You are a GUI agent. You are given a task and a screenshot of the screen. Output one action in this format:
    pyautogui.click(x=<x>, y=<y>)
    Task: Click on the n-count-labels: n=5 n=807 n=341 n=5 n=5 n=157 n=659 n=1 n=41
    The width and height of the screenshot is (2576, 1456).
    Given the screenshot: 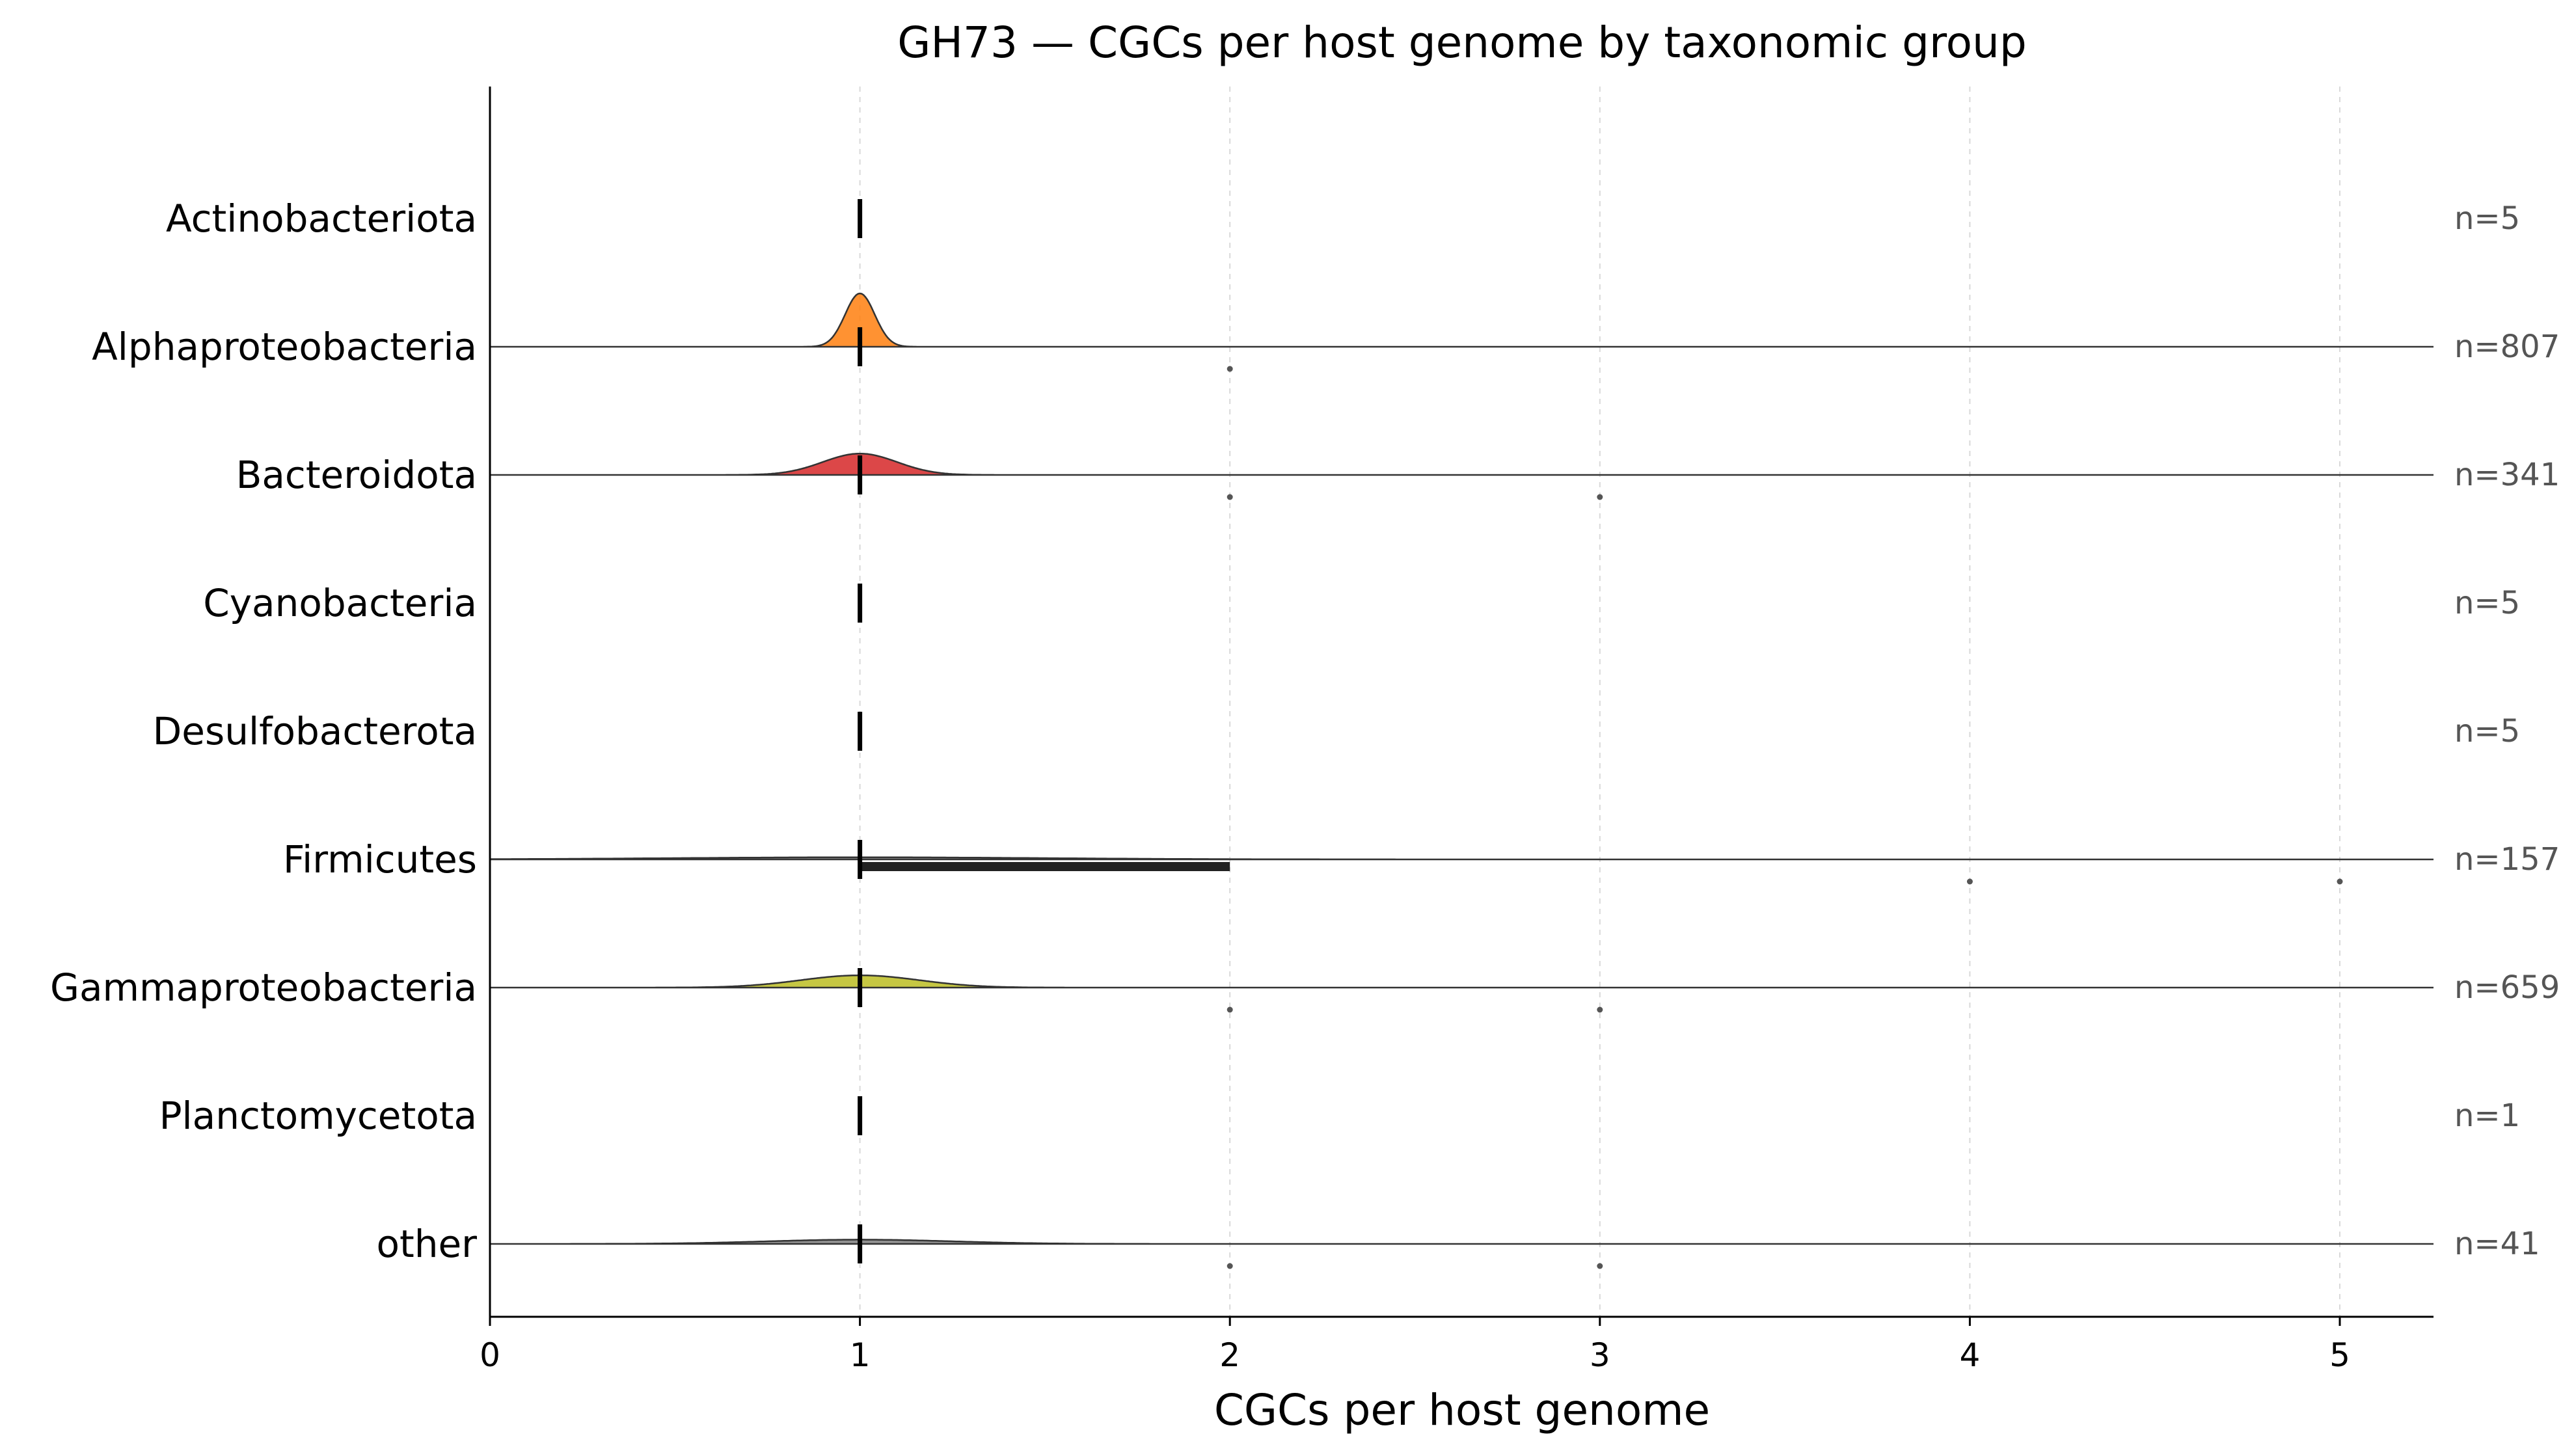 What is the action you would take?
    pyautogui.click(x=2507, y=731)
    